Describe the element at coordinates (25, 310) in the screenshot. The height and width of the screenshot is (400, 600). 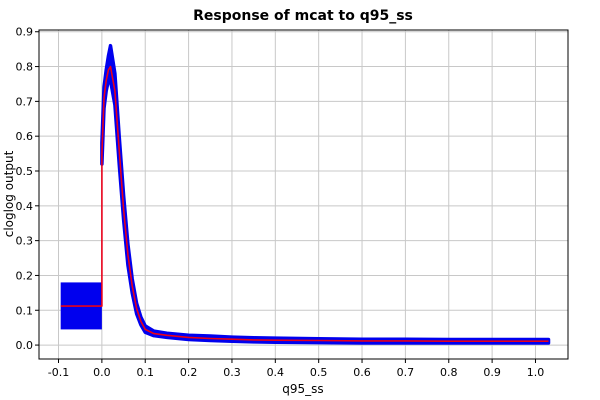
I see `y-tick-label: 0.1` at that location.